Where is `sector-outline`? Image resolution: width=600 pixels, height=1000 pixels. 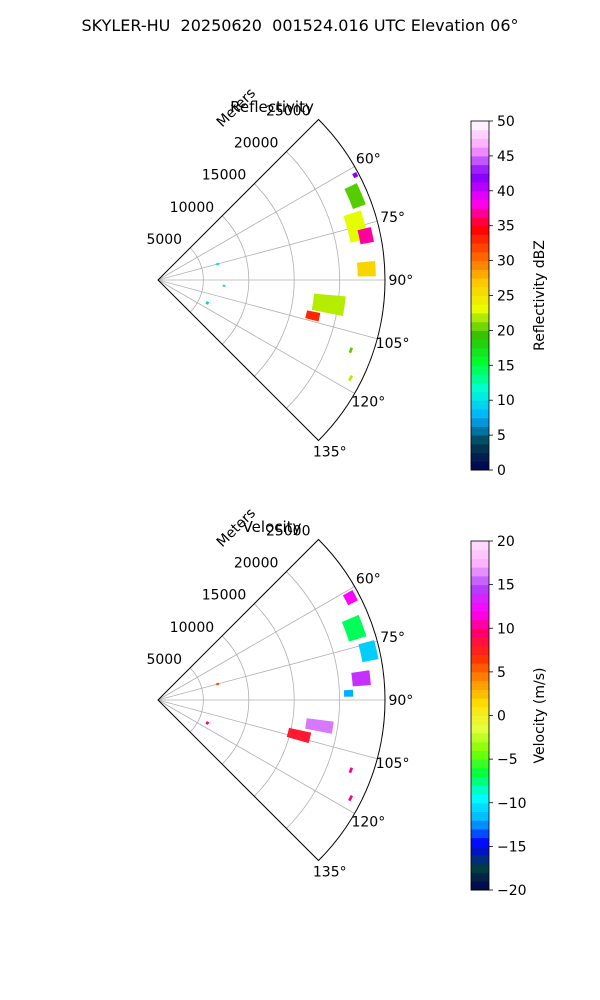 sector-outline is located at coordinates (271, 700).